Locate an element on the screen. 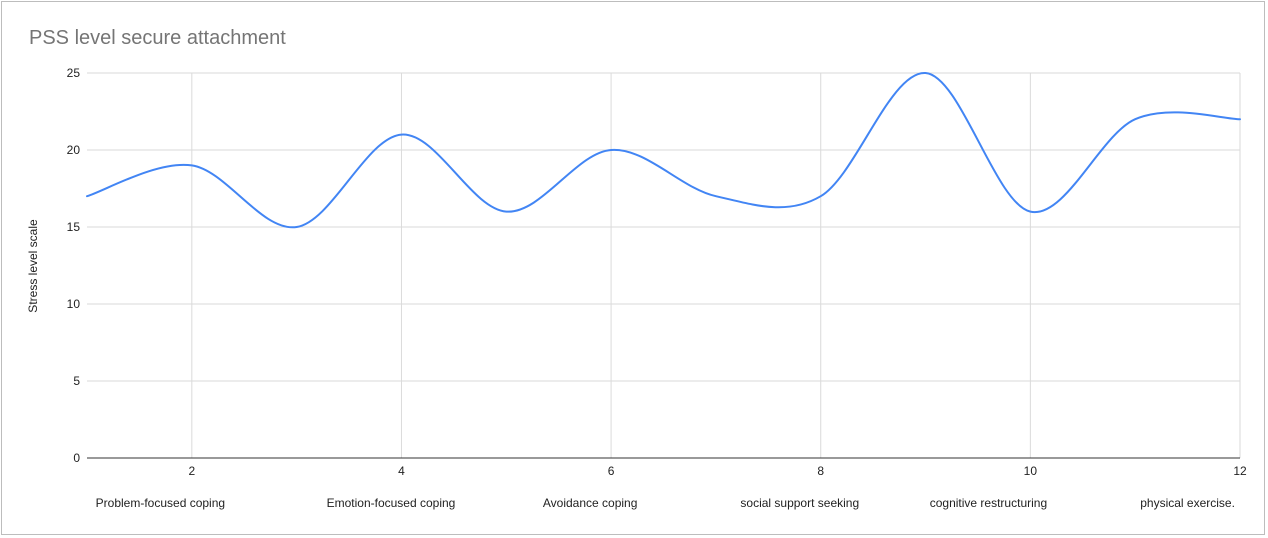  strategy-label: social support seeking is located at coordinates (799, 503).